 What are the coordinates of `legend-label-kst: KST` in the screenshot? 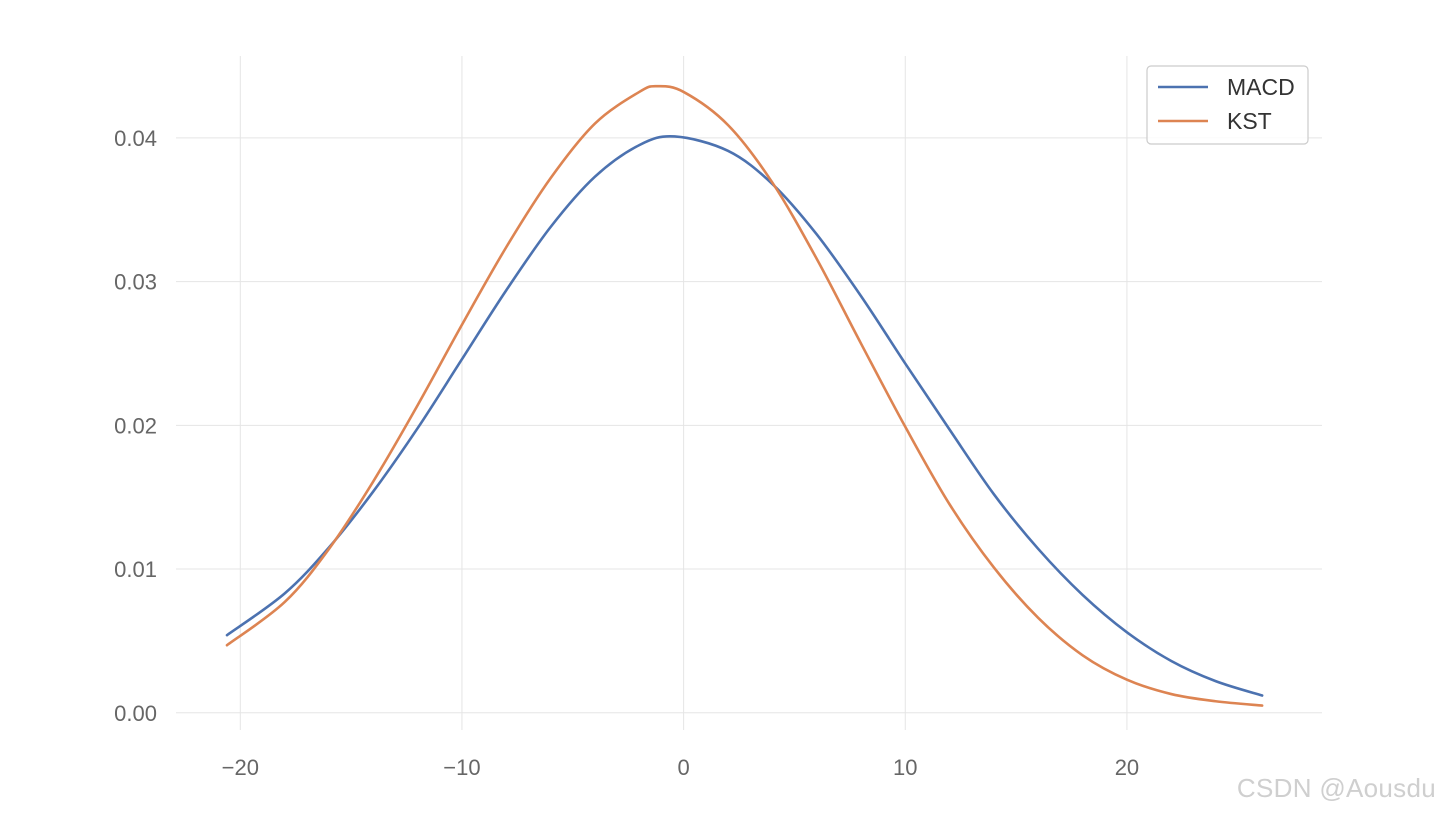 It's located at (1249, 121).